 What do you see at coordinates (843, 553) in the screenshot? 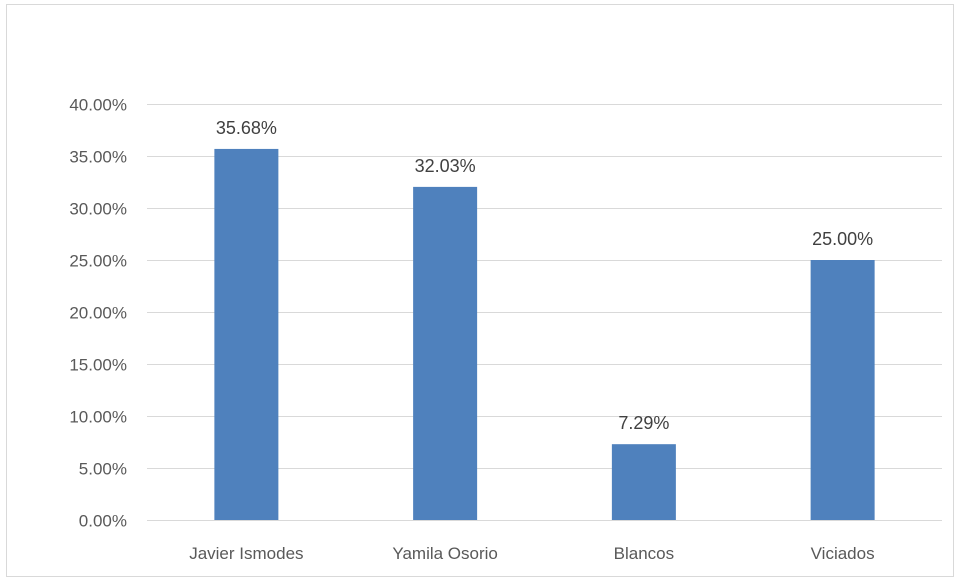
I see `x-tick-label: Viciados` at bounding box center [843, 553].